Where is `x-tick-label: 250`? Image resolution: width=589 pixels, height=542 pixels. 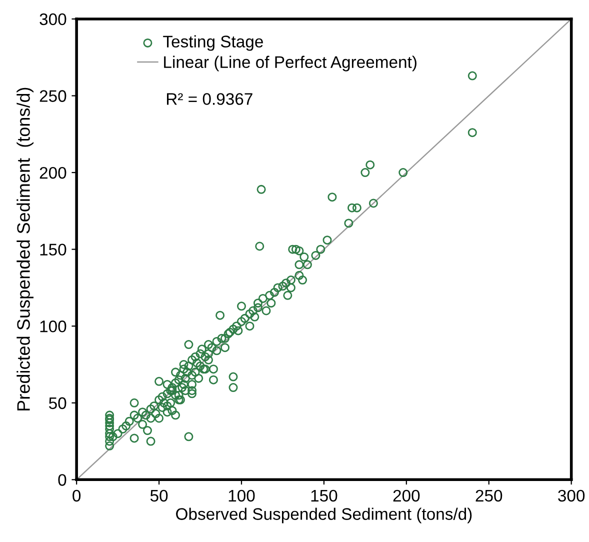
x-tick-label: 250 is located at coordinates (489, 496).